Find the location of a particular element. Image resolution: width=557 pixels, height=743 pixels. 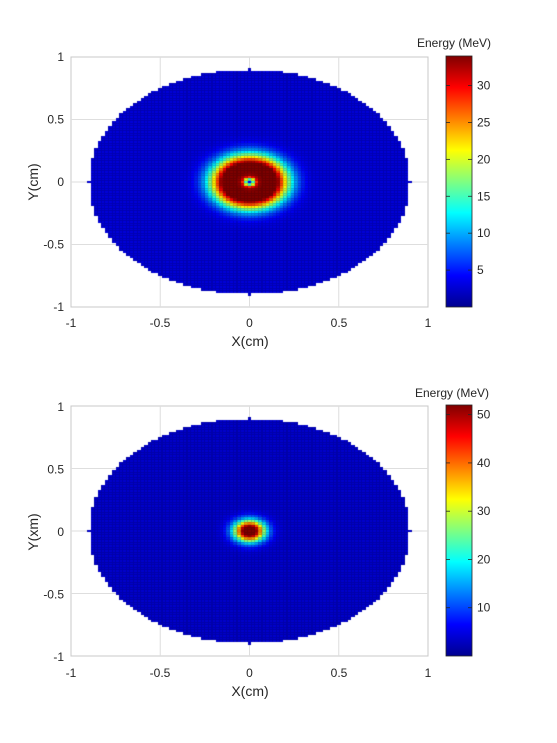

y-axis-label-1: Y(cm) is located at coordinates (33, 181).